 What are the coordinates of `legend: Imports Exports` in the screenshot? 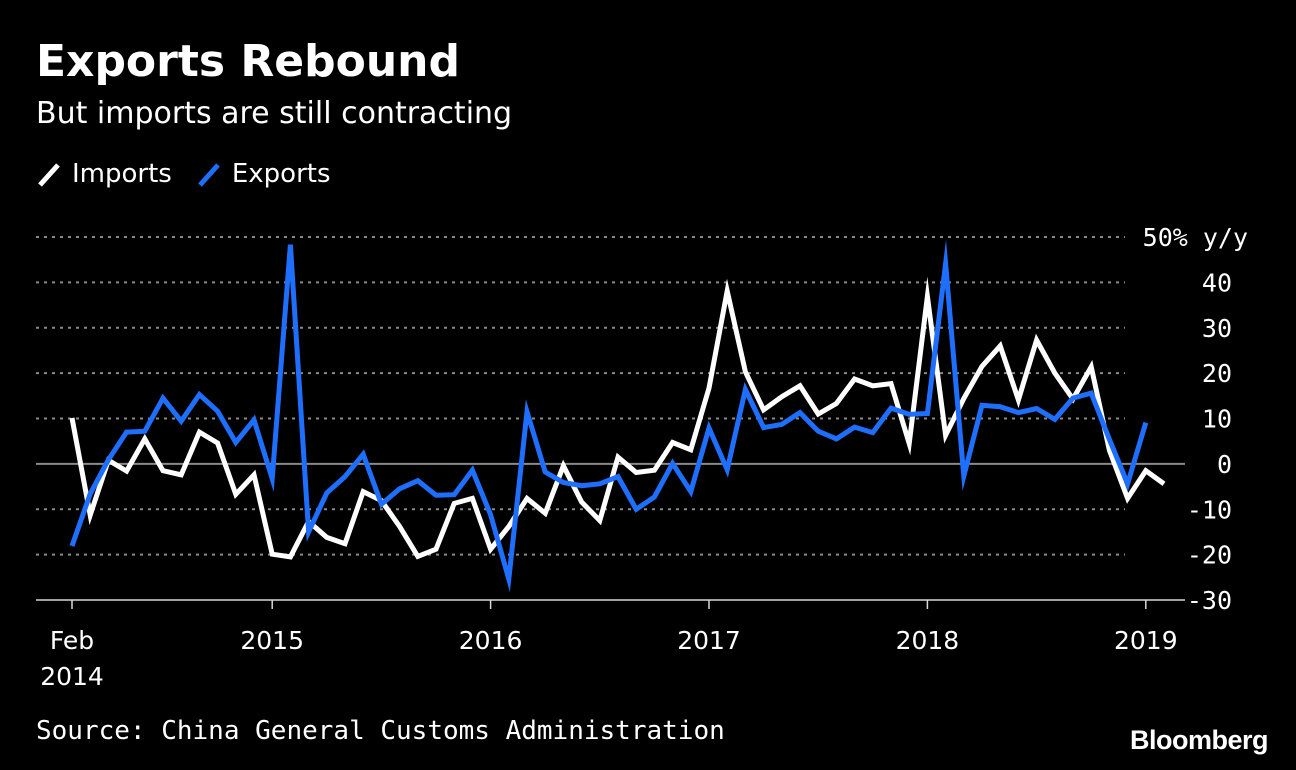 It's located at (195, 174).